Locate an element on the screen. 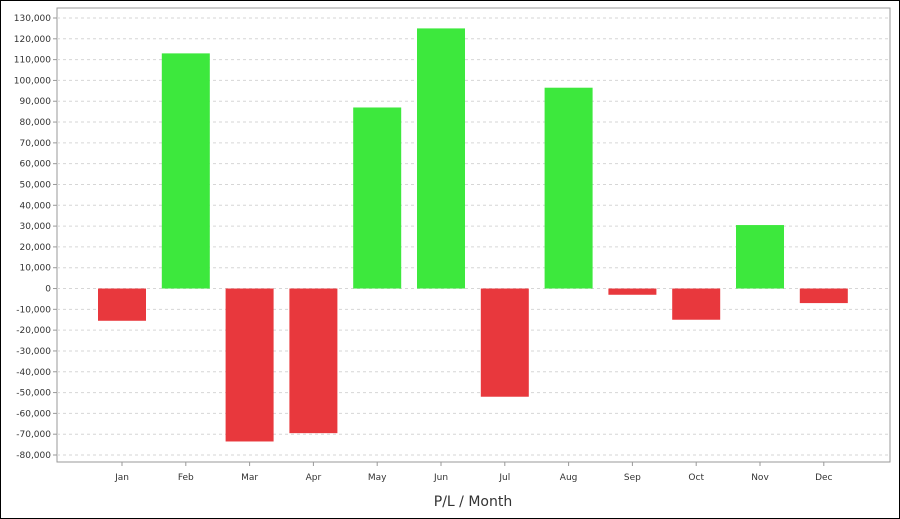  bar-jun is located at coordinates (441, 158).